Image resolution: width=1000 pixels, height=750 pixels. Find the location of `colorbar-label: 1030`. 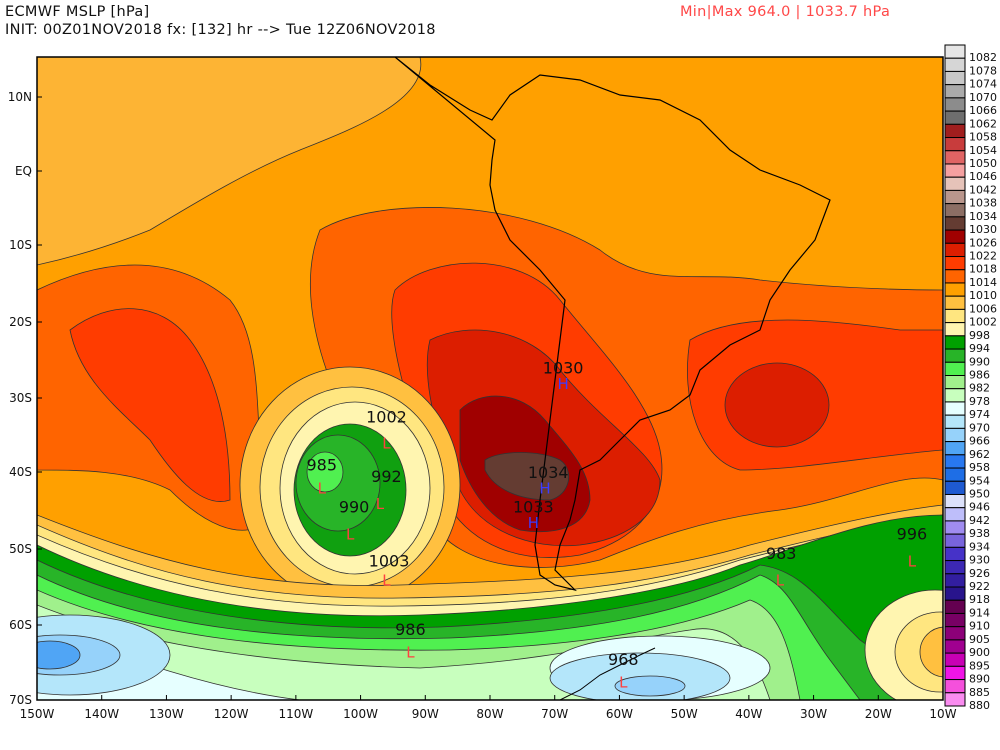

colorbar-label: 1030 is located at coordinates (983, 229).